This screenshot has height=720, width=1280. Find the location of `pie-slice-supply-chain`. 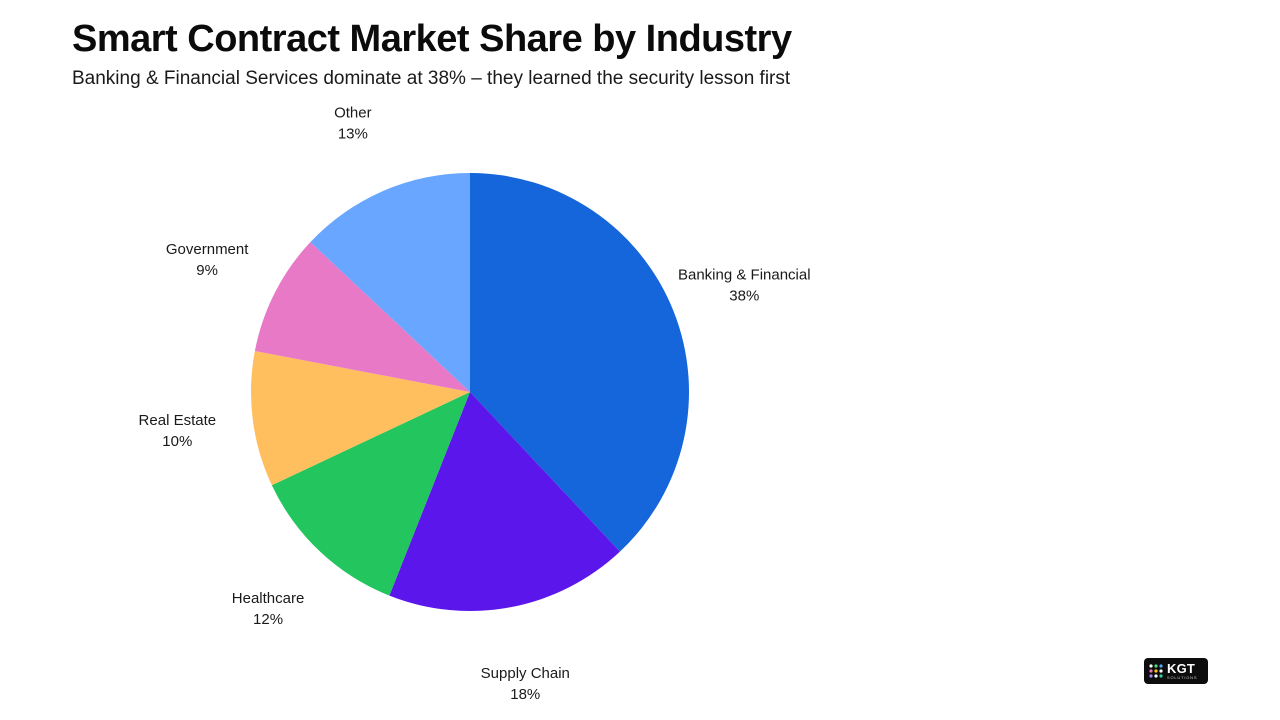

pie-slice-supply-chain is located at coordinates (504, 501).